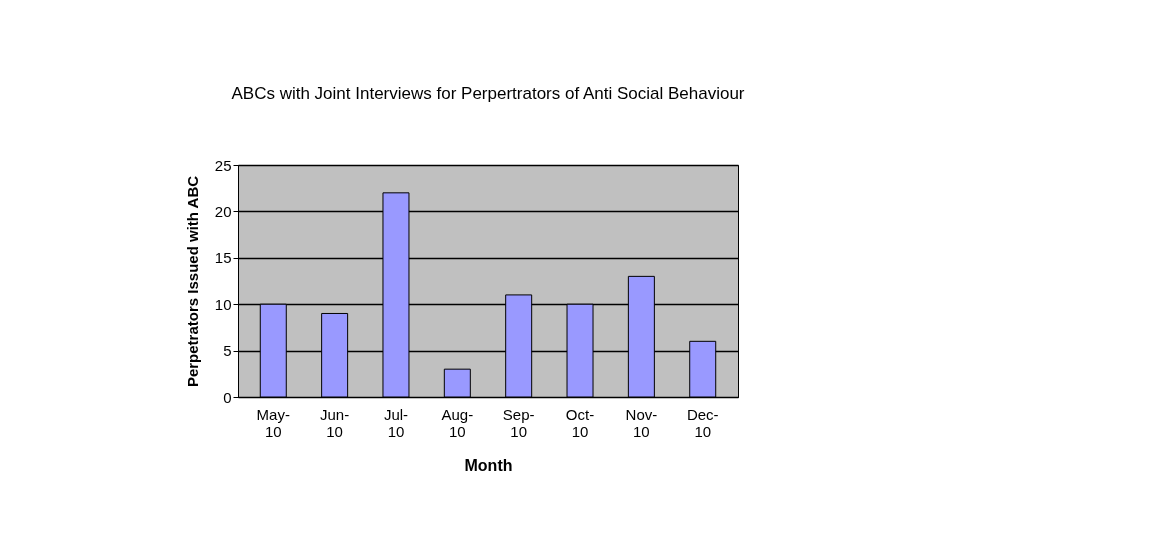  Describe the element at coordinates (641, 422) in the screenshot. I see `x-tick-label: Nov-10` at that location.